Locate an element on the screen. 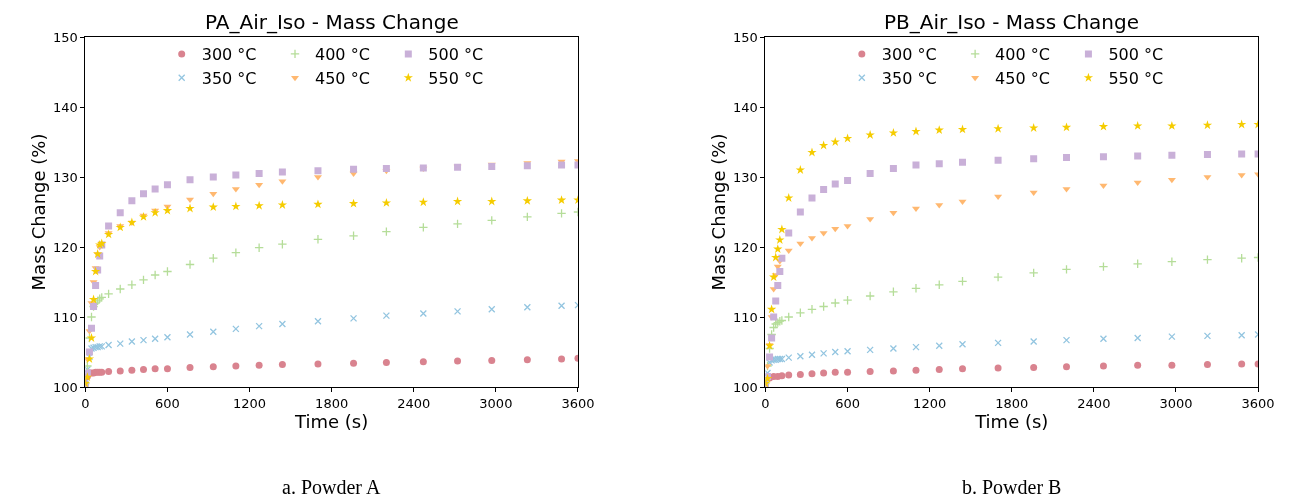 This screenshot has height=500, width=1293. text: b. Powder B is located at coordinates (1012, 487).